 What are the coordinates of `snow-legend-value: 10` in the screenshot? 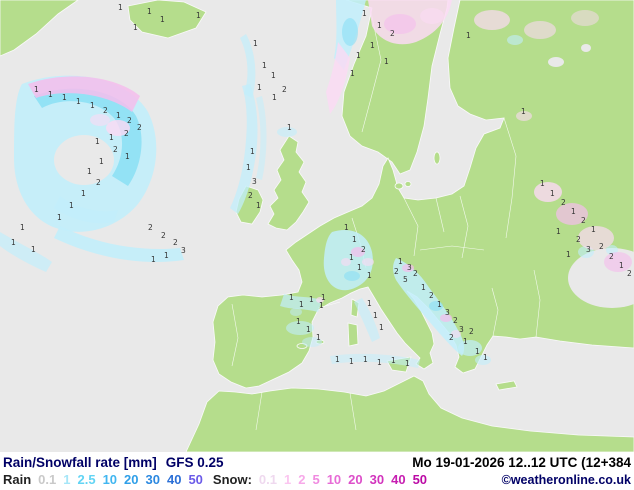 It's located at (334, 479).